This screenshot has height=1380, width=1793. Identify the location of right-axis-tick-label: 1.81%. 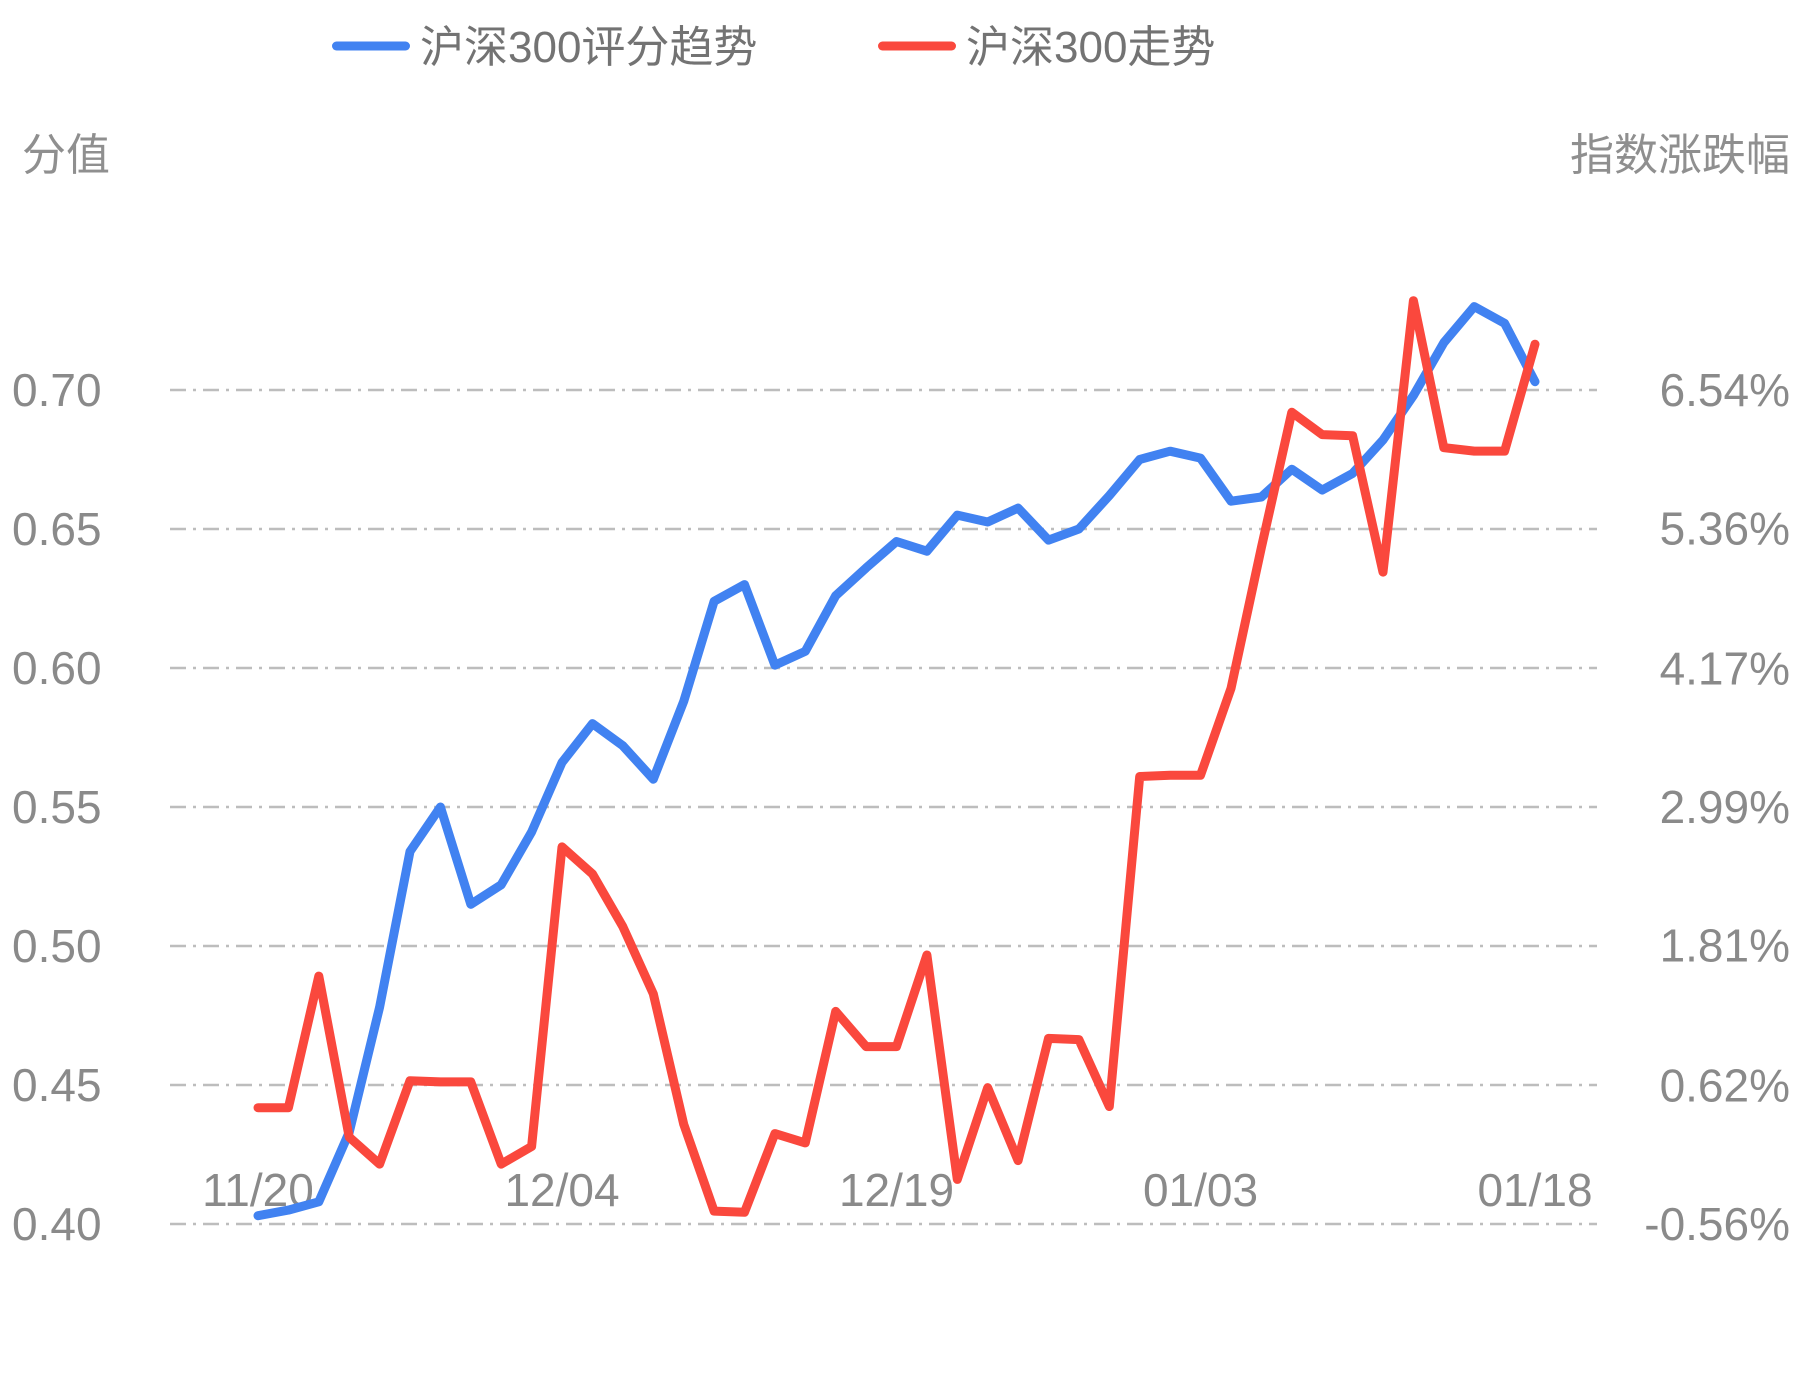
(1725, 946).